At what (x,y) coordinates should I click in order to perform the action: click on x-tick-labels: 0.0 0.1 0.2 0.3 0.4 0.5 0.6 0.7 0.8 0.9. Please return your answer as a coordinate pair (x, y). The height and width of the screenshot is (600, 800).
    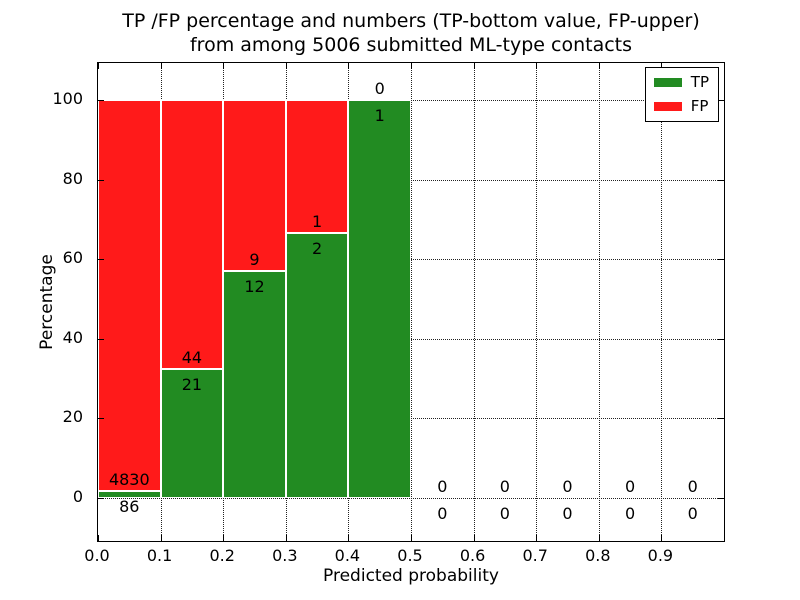
    Looking at the image, I should click on (404, 557).